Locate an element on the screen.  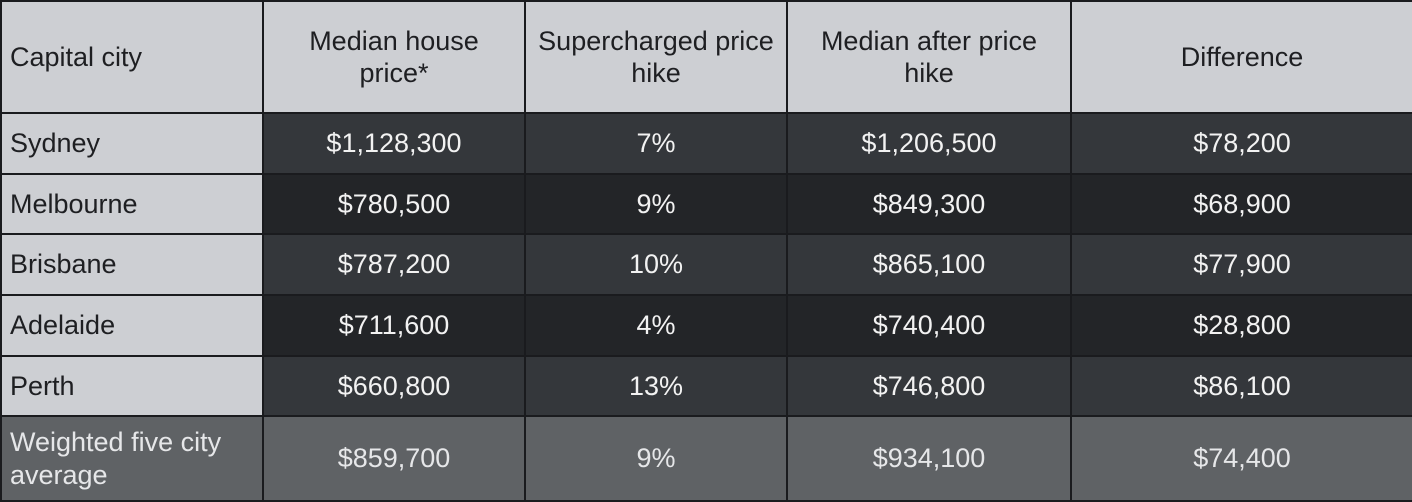
header-capital-city: Capital city is located at coordinates (132, 57).